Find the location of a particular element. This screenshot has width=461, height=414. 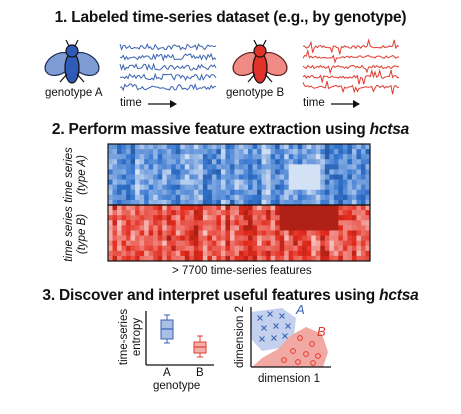

boxplot-ylabel-line1: time-series is located at coordinates (124, 337).